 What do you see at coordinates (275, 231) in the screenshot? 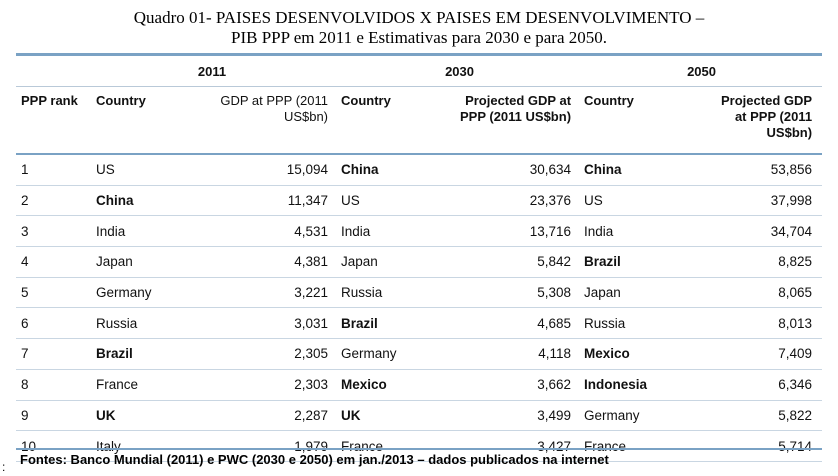
I see `gdp-2011-cell: 4,531` at bounding box center [275, 231].